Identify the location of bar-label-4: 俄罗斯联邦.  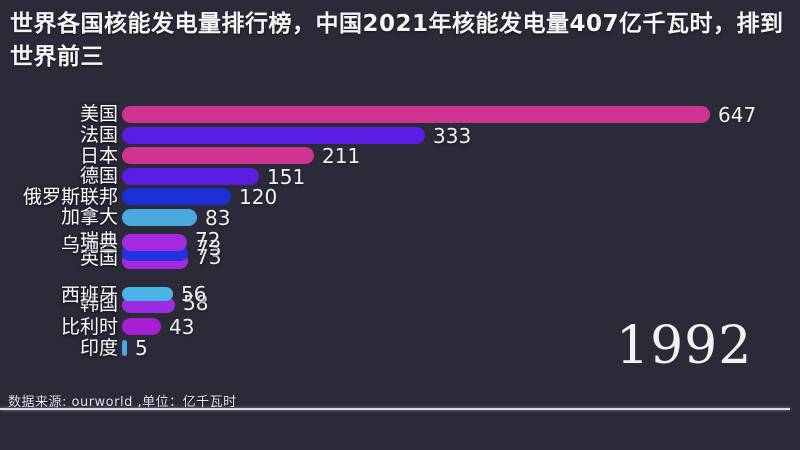
(70, 197).